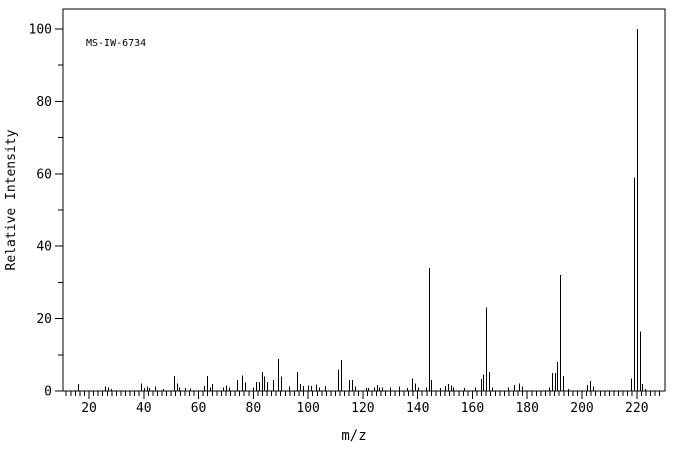 The image size is (676, 455). What do you see at coordinates (44, 102) in the screenshot?
I see `y-tick-label: 80` at bounding box center [44, 102].